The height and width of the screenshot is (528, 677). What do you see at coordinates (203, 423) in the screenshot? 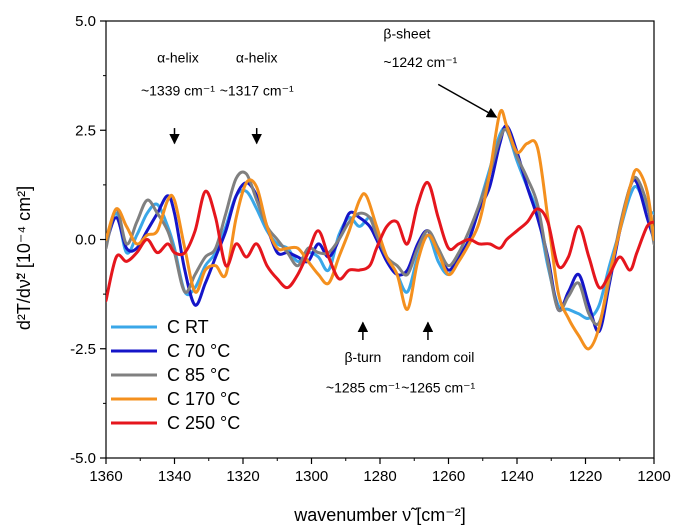
I see `legend-label: C 250 °C` at bounding box center [203, 423].